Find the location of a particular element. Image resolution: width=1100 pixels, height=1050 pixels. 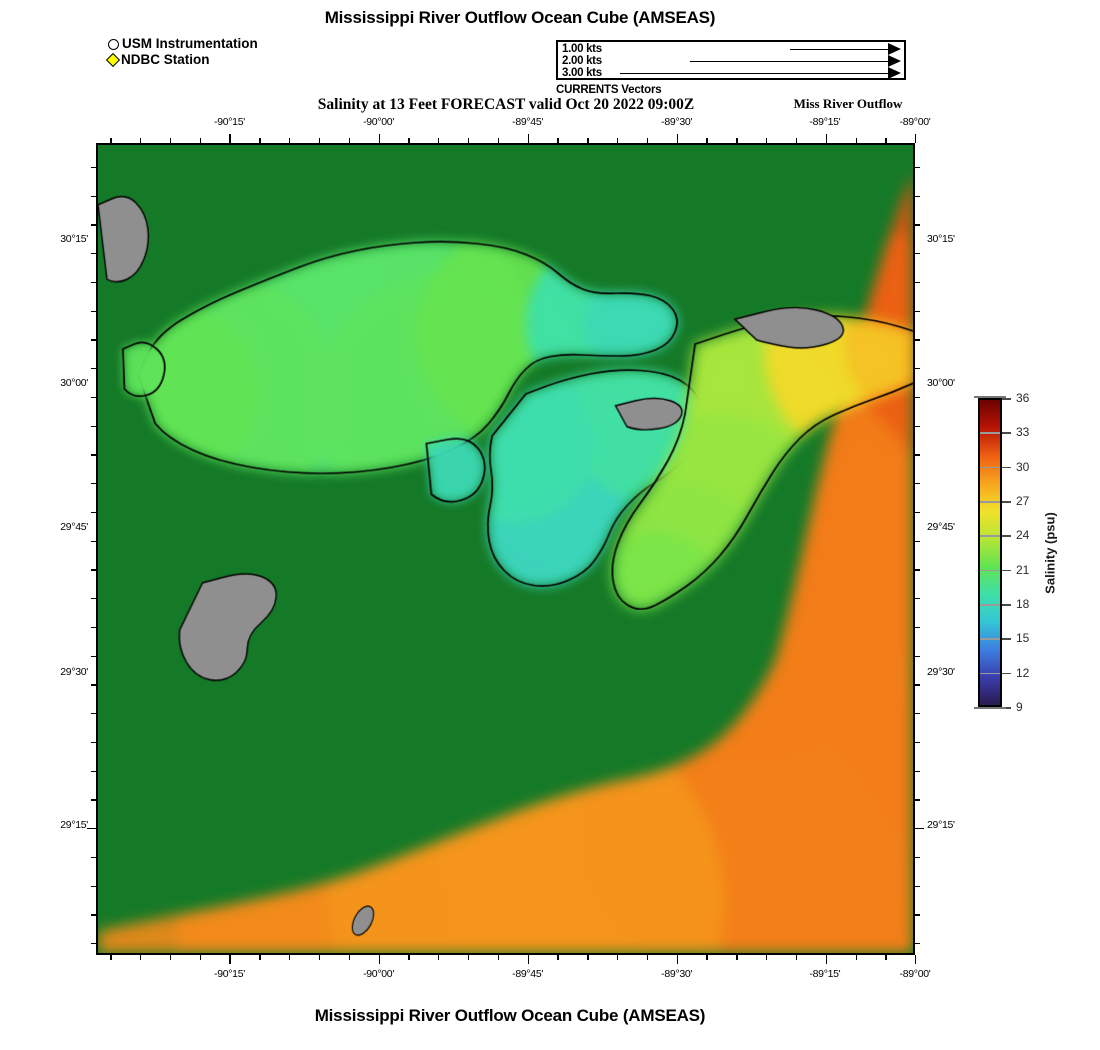

colorbar is located at coordinates (990, 552).